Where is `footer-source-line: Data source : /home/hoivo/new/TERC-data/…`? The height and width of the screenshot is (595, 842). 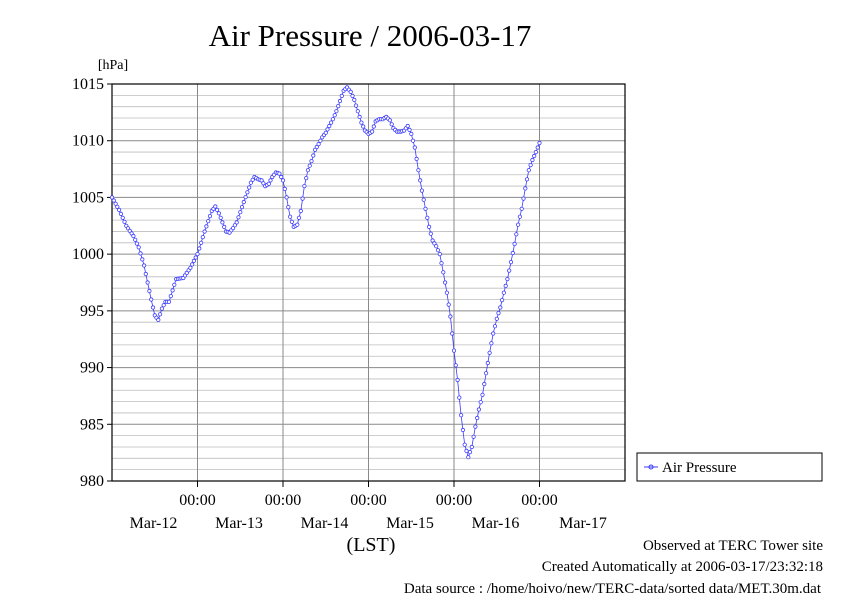 footer-source-line: Data source : /home/hoivo/new/TERC-data/… is located at coordinates (613, 588).